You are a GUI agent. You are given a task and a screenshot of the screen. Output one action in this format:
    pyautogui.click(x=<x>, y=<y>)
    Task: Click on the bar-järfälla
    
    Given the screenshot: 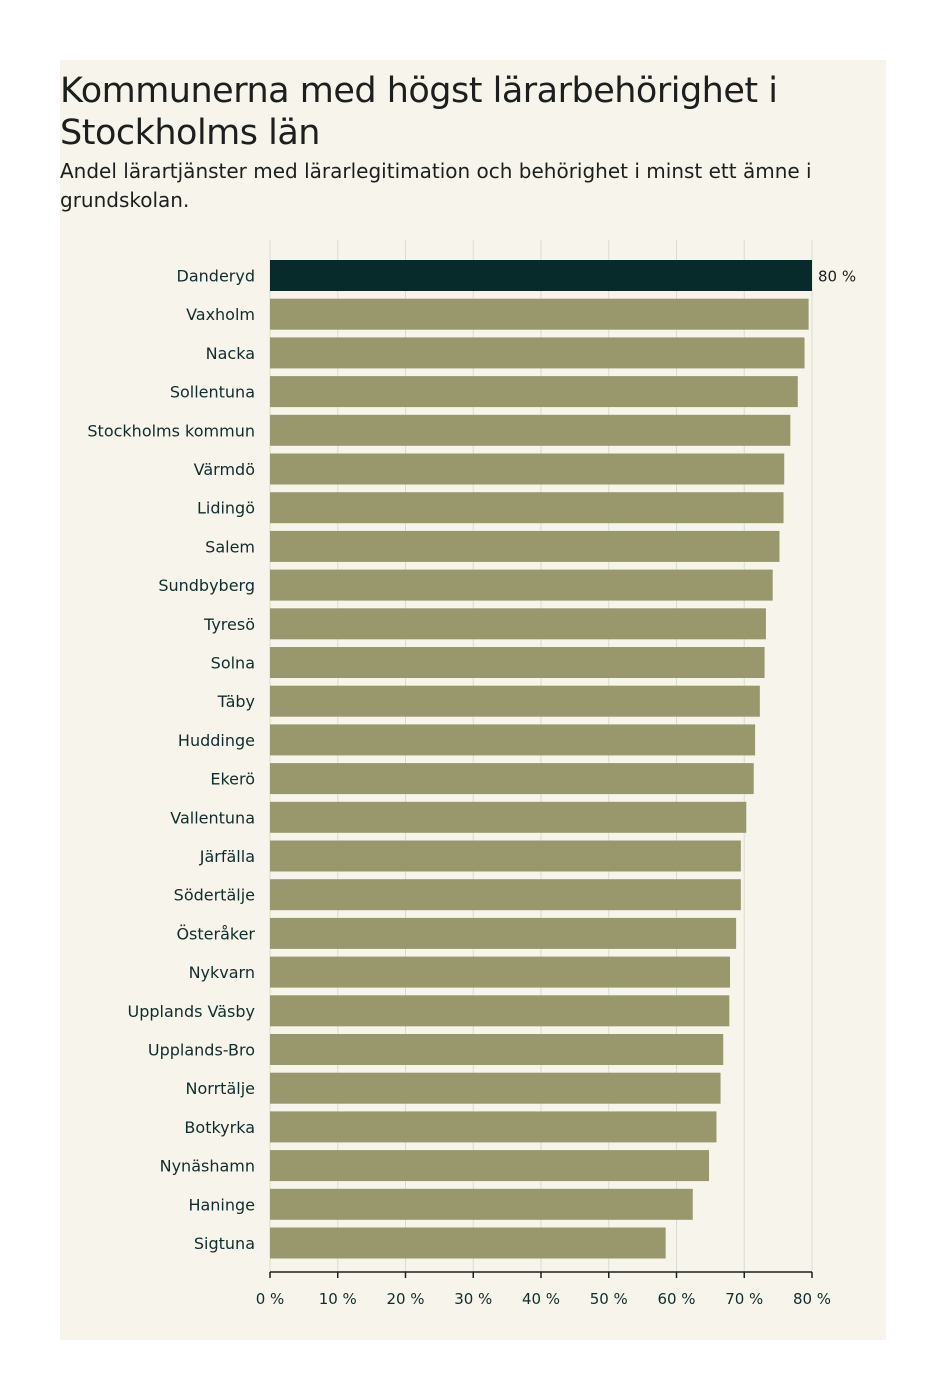 What is the action you would take?
    pyautogui.click(x=505, y=856)
    